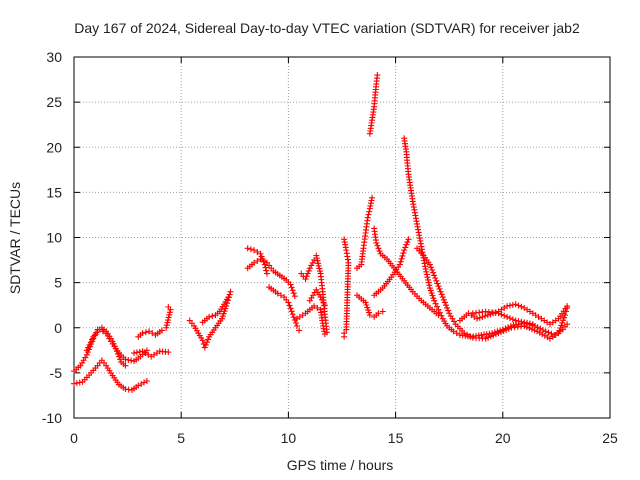  What do you see at coordinates (74, 438) in the screenshot?
I see `x-tick-label: 0` at bounding box center [74, 438].